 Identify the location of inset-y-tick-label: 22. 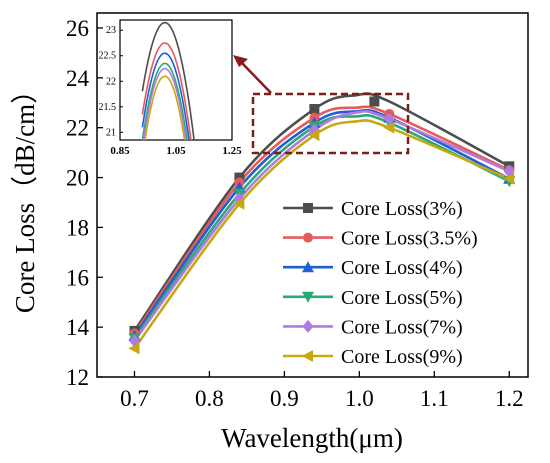
(111, 81).